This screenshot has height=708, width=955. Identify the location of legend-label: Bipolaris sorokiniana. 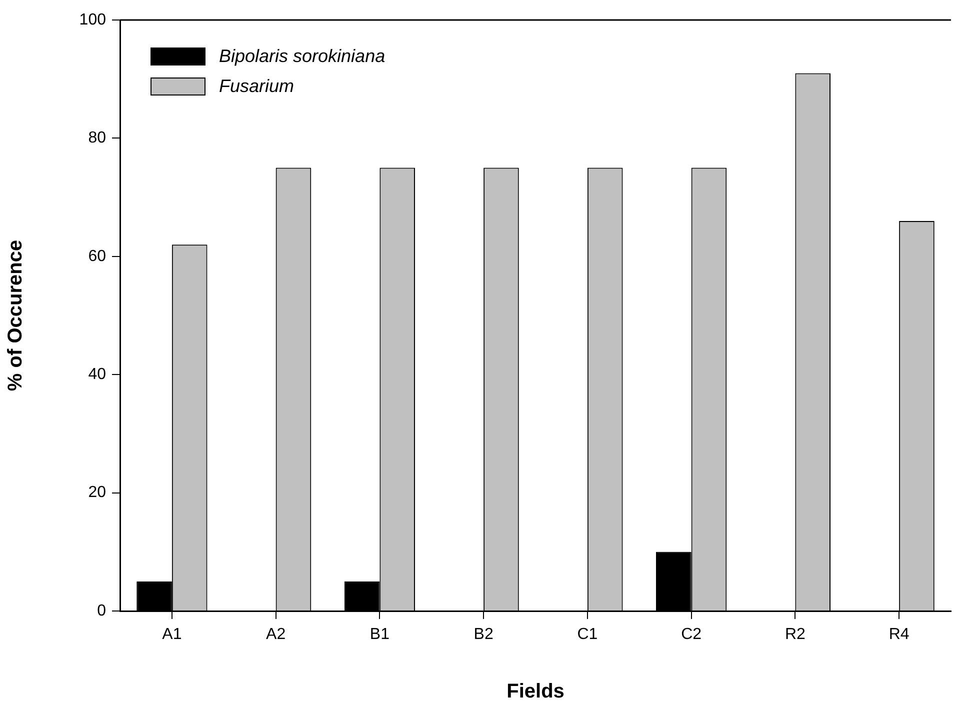
(302, 56).